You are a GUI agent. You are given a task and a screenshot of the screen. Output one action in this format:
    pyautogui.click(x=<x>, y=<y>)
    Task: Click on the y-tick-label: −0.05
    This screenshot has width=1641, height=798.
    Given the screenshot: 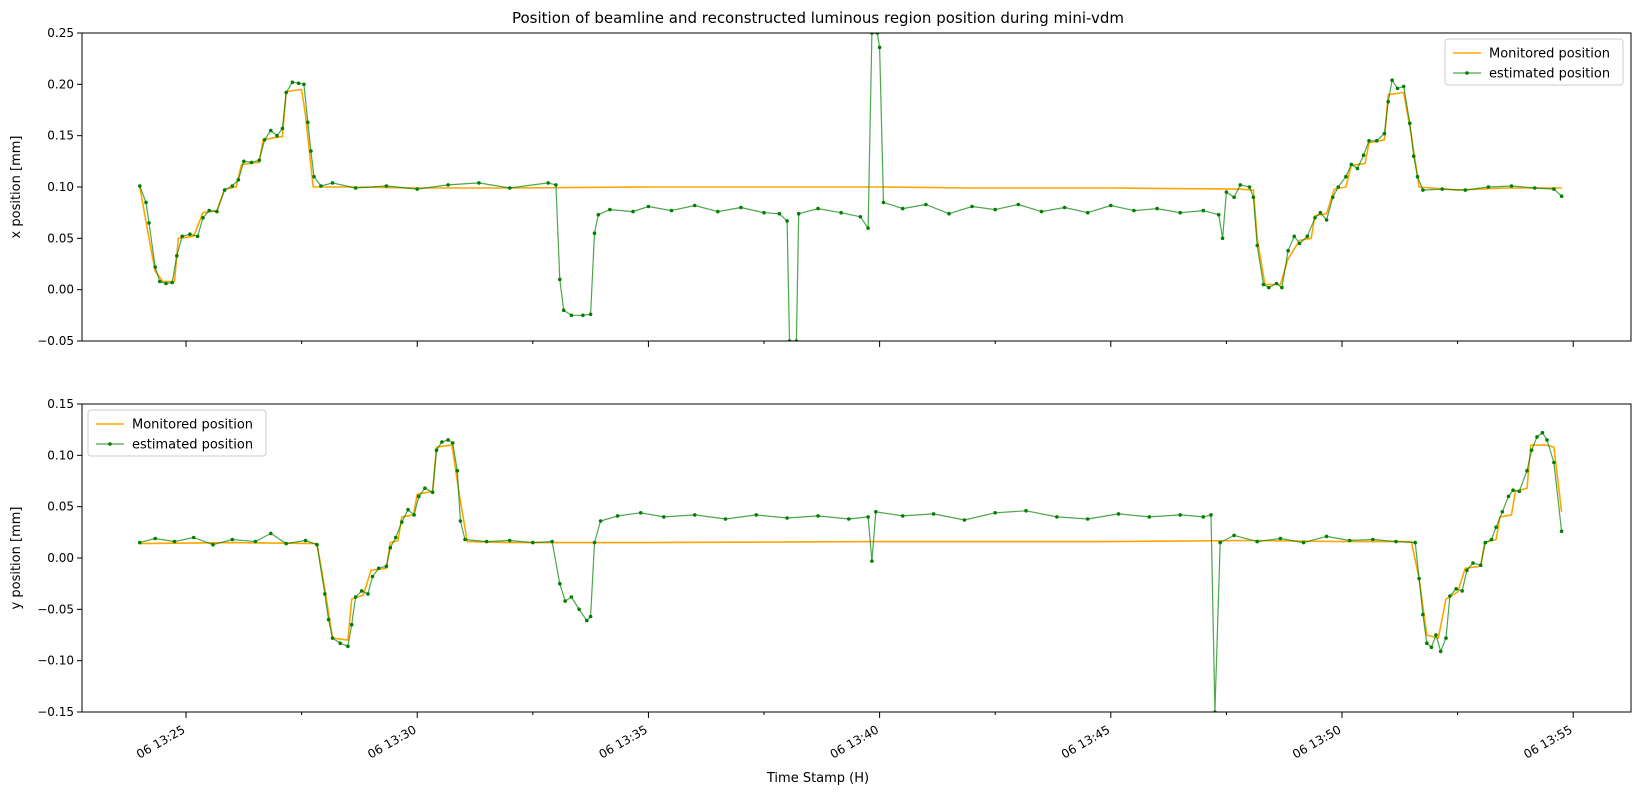 What is the action you would take?
    pyautogui.click(x=55, y=341)
    